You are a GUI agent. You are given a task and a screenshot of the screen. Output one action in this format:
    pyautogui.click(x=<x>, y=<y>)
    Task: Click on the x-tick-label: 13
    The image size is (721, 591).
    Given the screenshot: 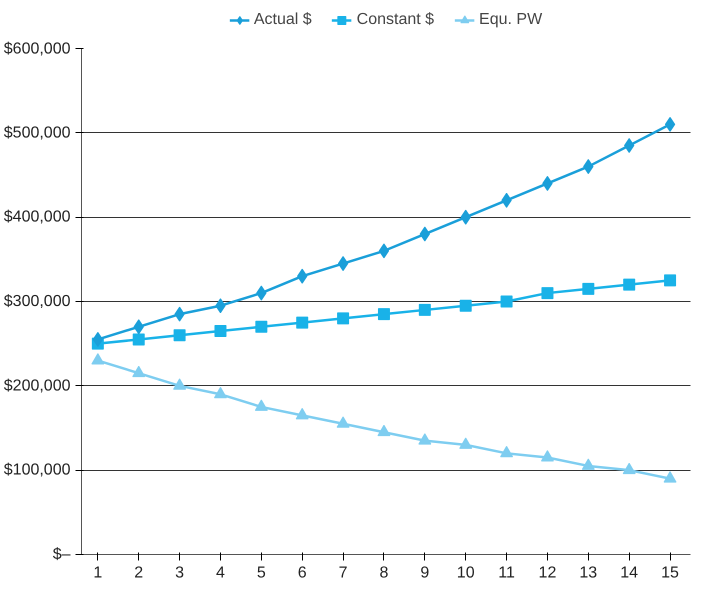 What is the action you would take?
    pyautogui.click(x=588, y=573)
    